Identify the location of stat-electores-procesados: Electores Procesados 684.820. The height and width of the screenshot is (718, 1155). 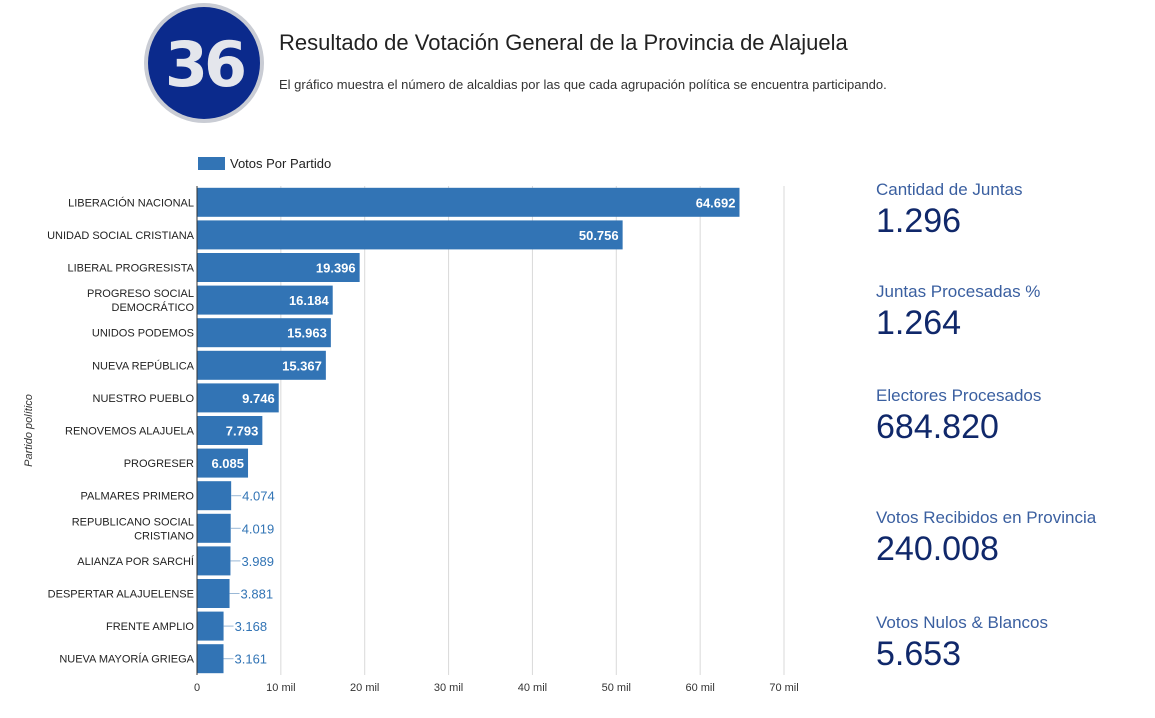
(958, 416).